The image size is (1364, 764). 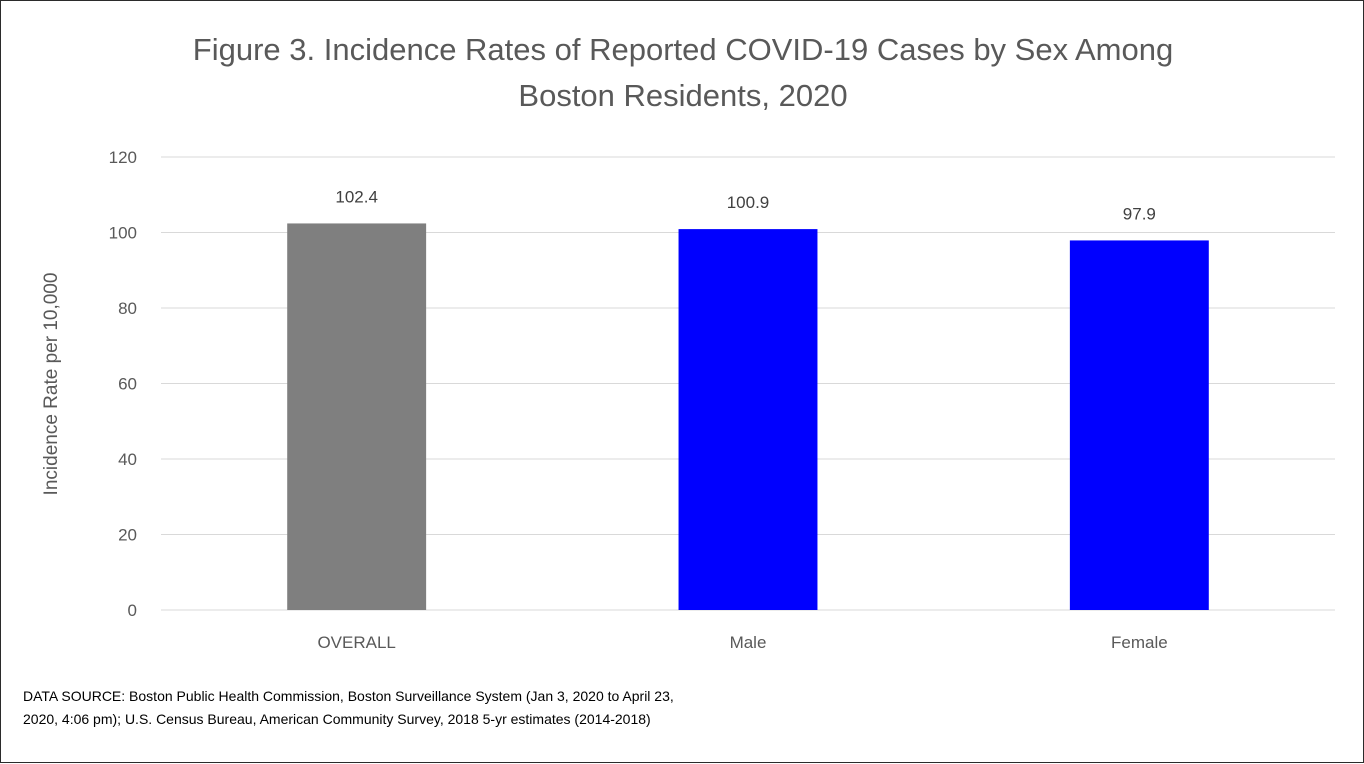 What do you see at coordinates (127, 459) in the screenshot?
I see `y-tick-label: 40` at bounding box center [127, 459].